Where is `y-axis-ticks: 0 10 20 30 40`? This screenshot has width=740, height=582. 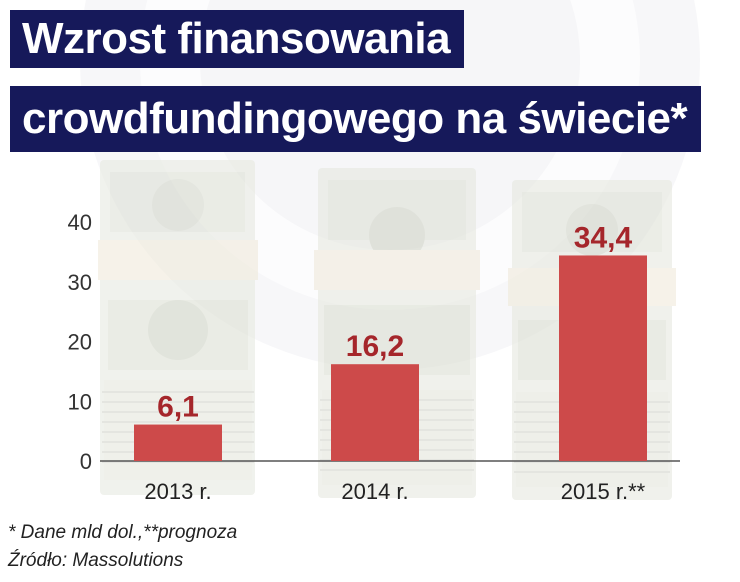 y-axis-ticks: 0 10 20 30 40 is located at coordinates (80, 342).